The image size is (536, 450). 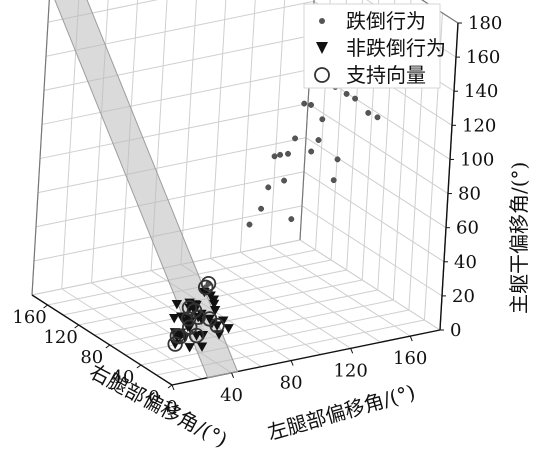 What do you see at coordinates (29, 317) in the screenshot?
I see `x-tick-label: 160` at bounding box center [29, 317].